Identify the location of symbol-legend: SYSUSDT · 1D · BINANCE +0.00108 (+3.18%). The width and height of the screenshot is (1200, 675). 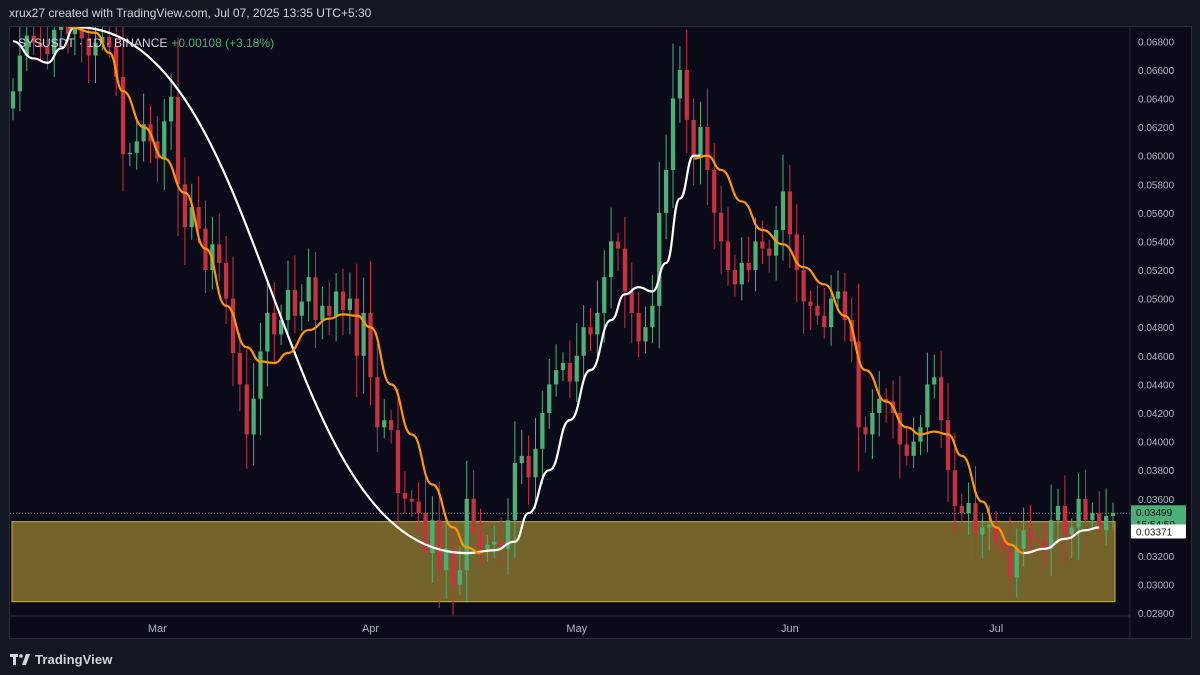
(146, 43).